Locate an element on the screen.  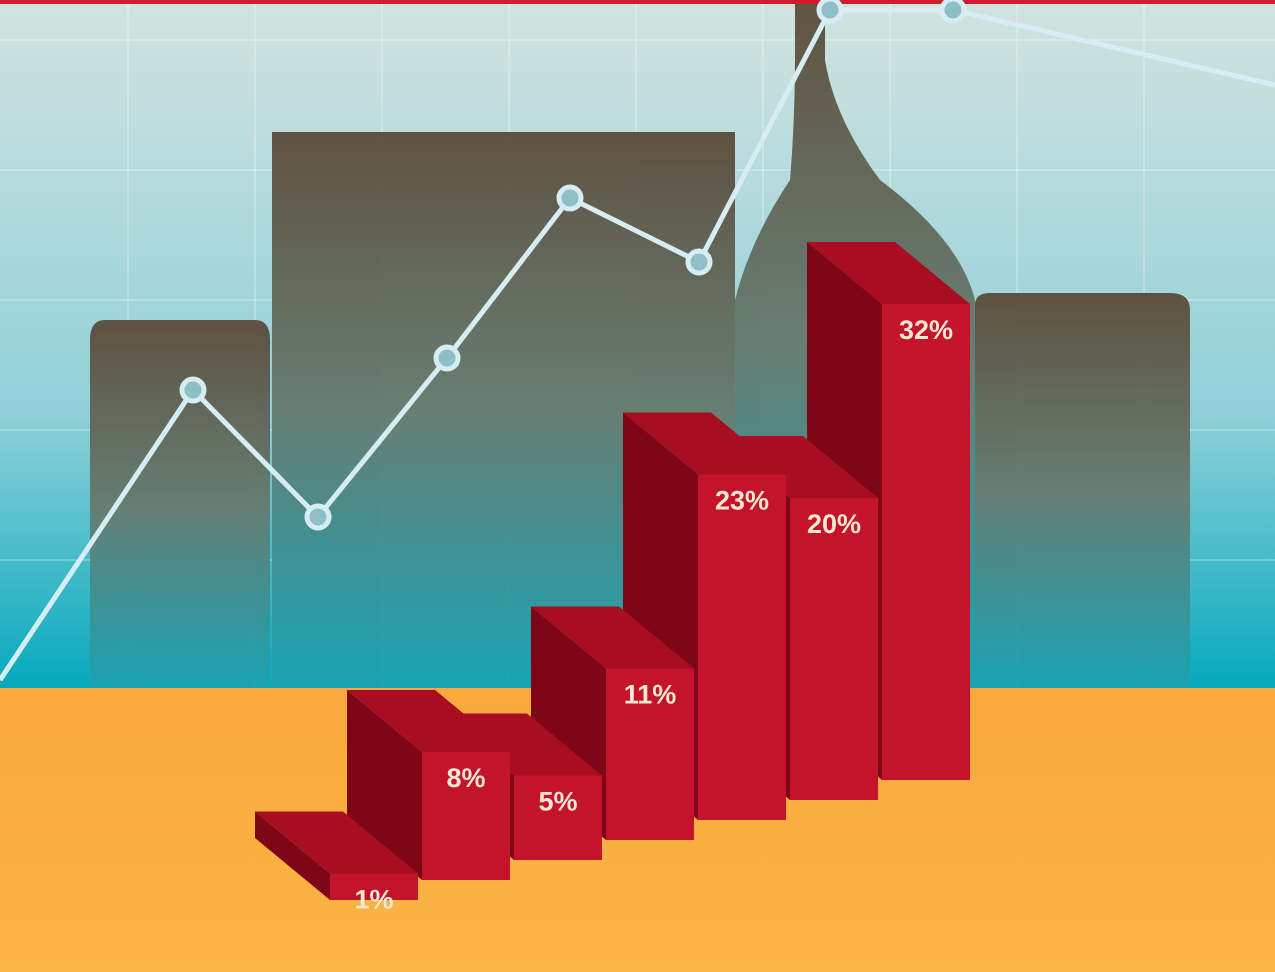
top-border is located at coordinates (637, 2).